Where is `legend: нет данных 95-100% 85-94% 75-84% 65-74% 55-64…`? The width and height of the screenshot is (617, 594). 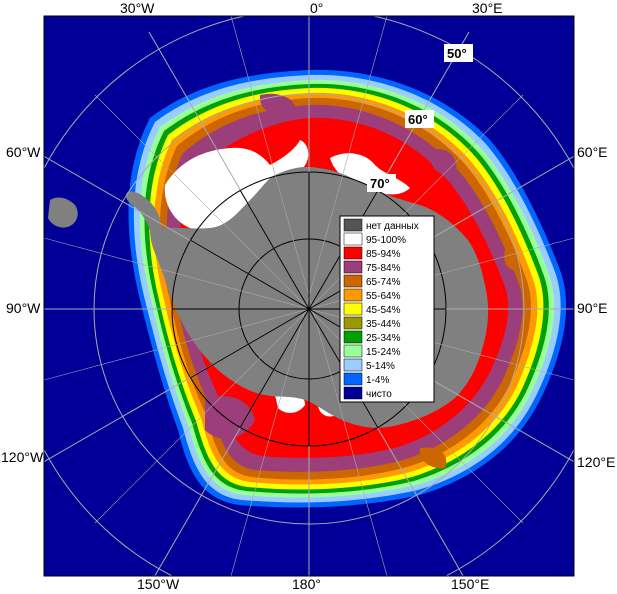
legend: нет данных 95-100% 85-94% 75-84% 65-74% 55-64… is located at coordinates (387, 309).